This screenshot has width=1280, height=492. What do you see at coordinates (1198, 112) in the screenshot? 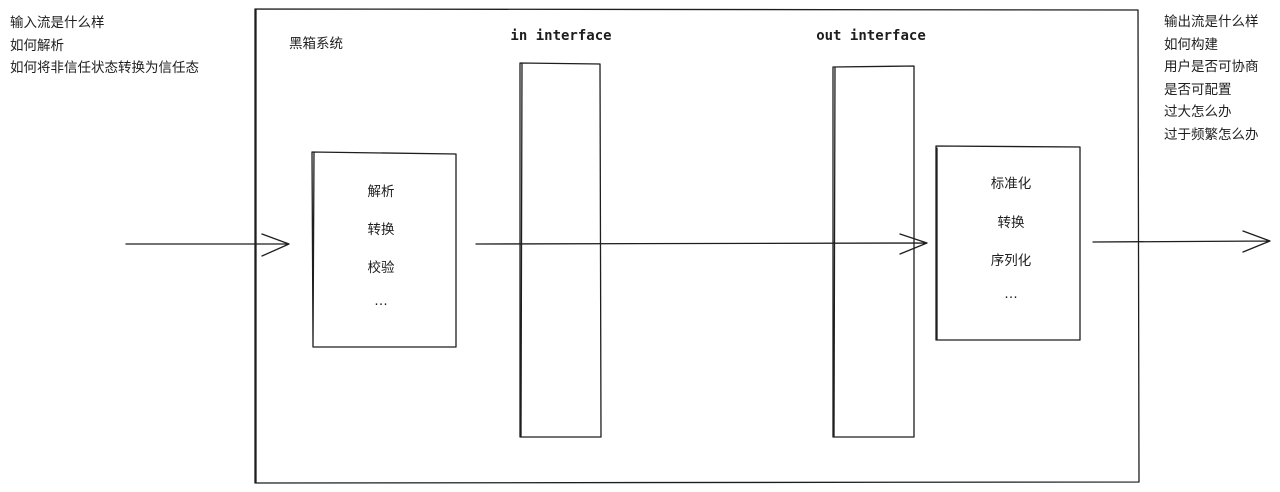
I see `output-note-line: 过大怎么办` at bounding box center [1198, 112].